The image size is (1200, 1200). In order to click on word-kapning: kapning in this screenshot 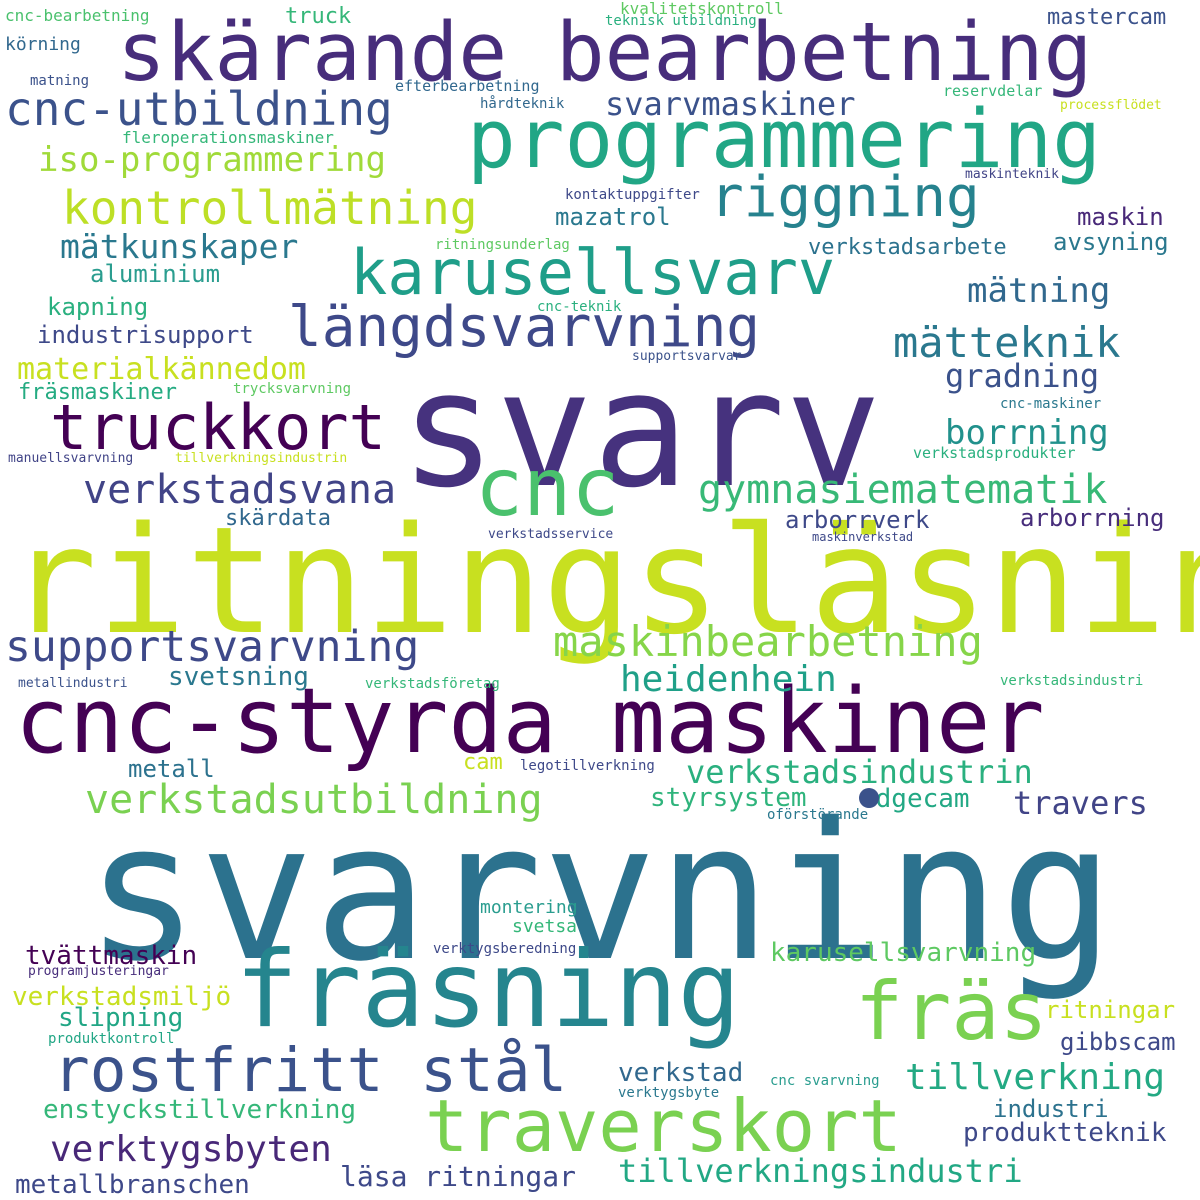, I will do `click(98, 307)`.